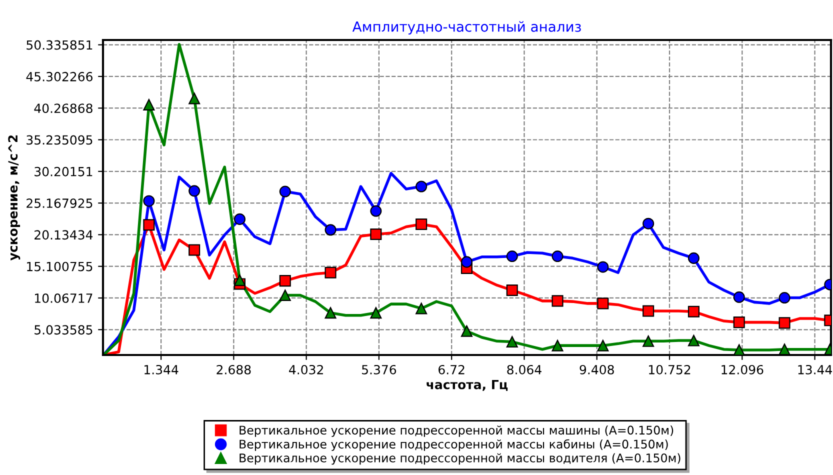 The image size is (833, 475). I want to click on y-tick-label: 5.033585, so click(63, 330).